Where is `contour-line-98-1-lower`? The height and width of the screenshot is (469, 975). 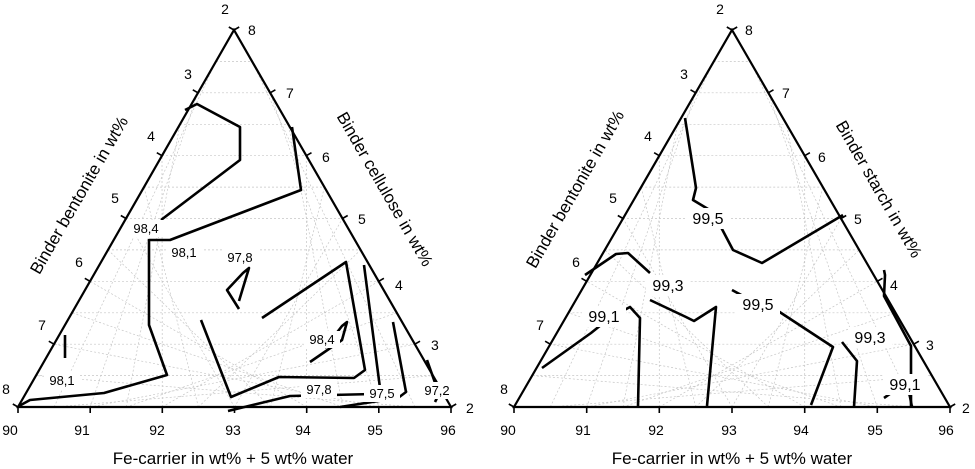 contour-line-98-1-lower is located at coordinates (283, 329).